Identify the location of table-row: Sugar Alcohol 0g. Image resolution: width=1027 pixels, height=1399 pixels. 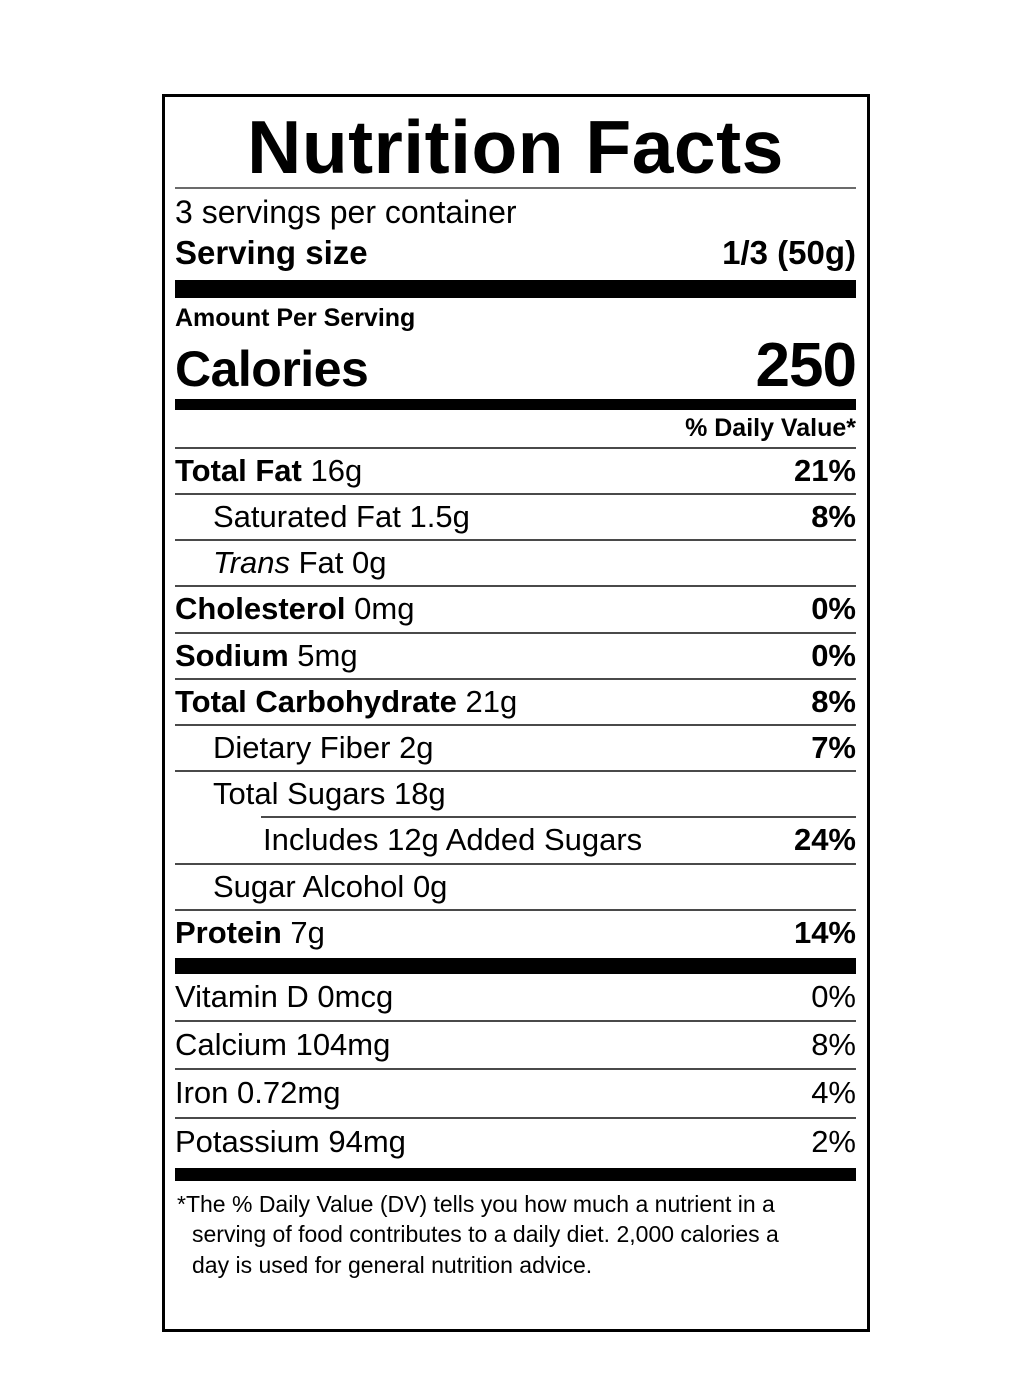
(515, 887).